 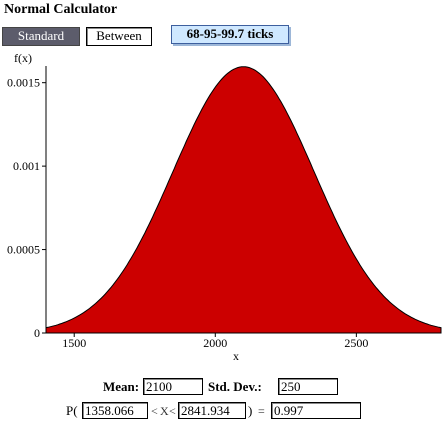 I want to click on equals-sign: =, so click(x=261, y=411).